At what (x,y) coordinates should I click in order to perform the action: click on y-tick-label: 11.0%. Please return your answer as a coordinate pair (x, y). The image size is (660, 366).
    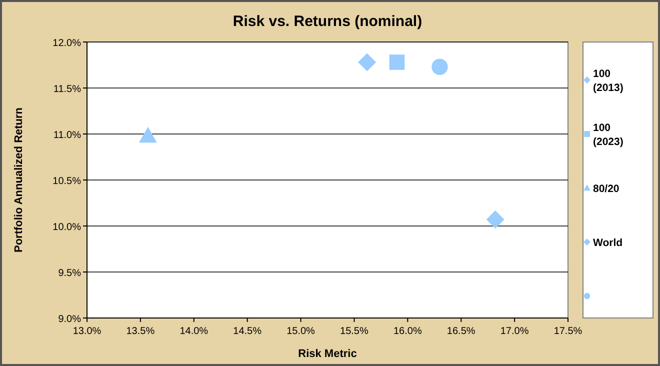
    Looking at the image, I should click on (67, 135).